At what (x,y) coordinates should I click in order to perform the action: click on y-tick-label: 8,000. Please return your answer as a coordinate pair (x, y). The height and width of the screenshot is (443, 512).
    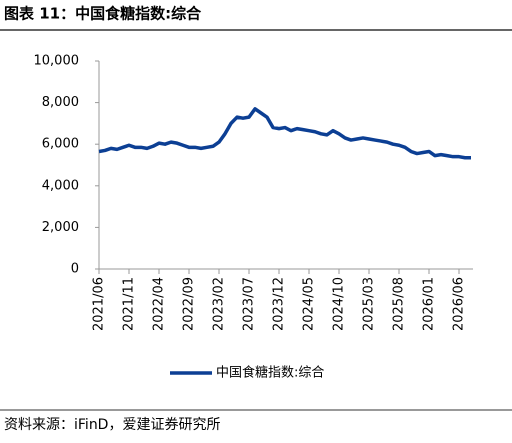
    Looking at the image, I should click on (60, 102).